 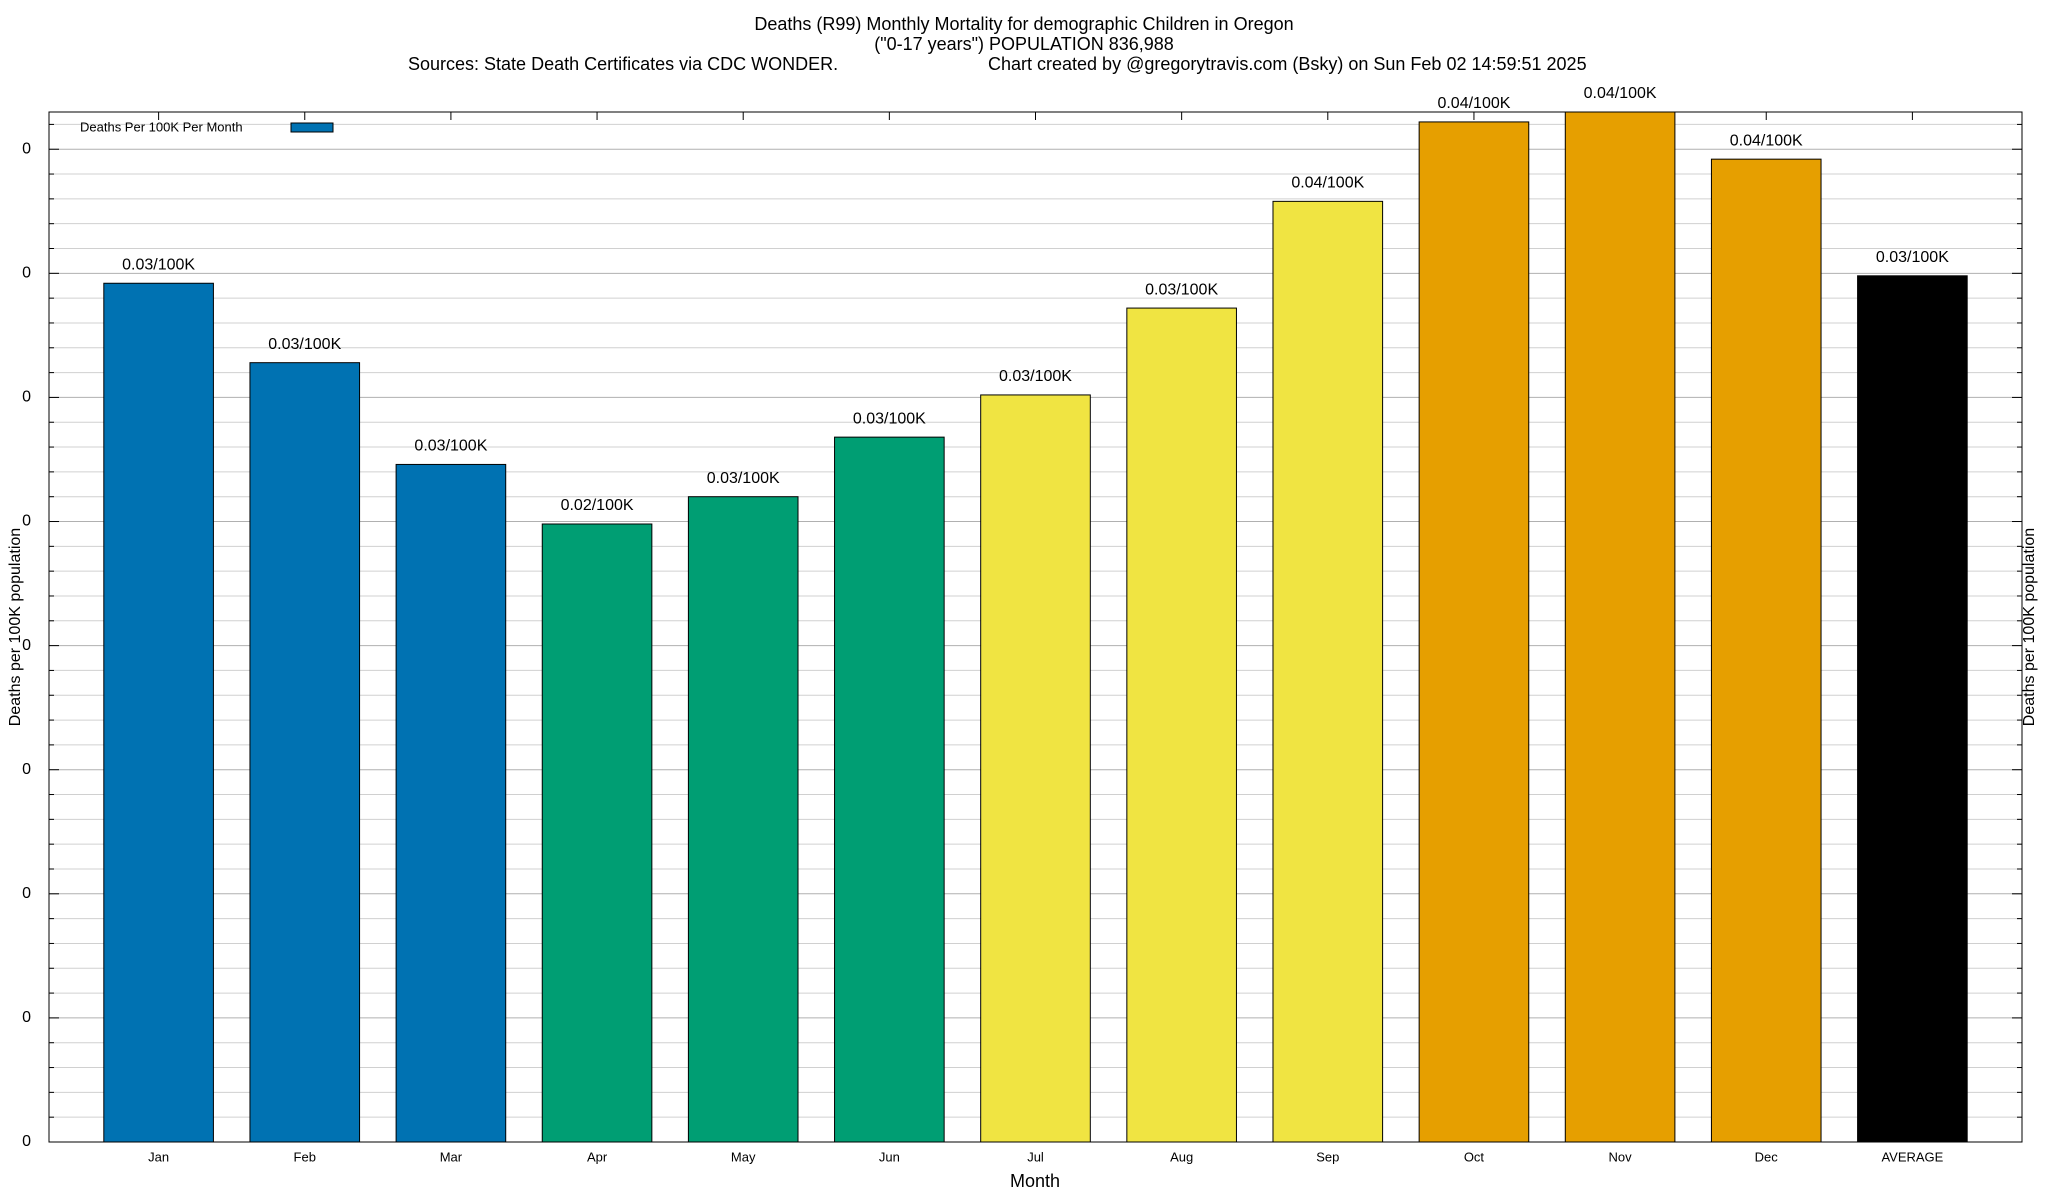 What do you see at coordinates (1327, 1156) in the screenshot?
I see `x-tick-label: Sep` at bounding box center [1327, 1156].